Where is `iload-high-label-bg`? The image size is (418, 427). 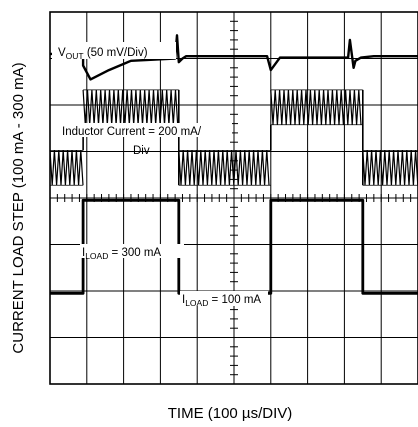
iload-high-label-bg is located at coordinates (132, 251).